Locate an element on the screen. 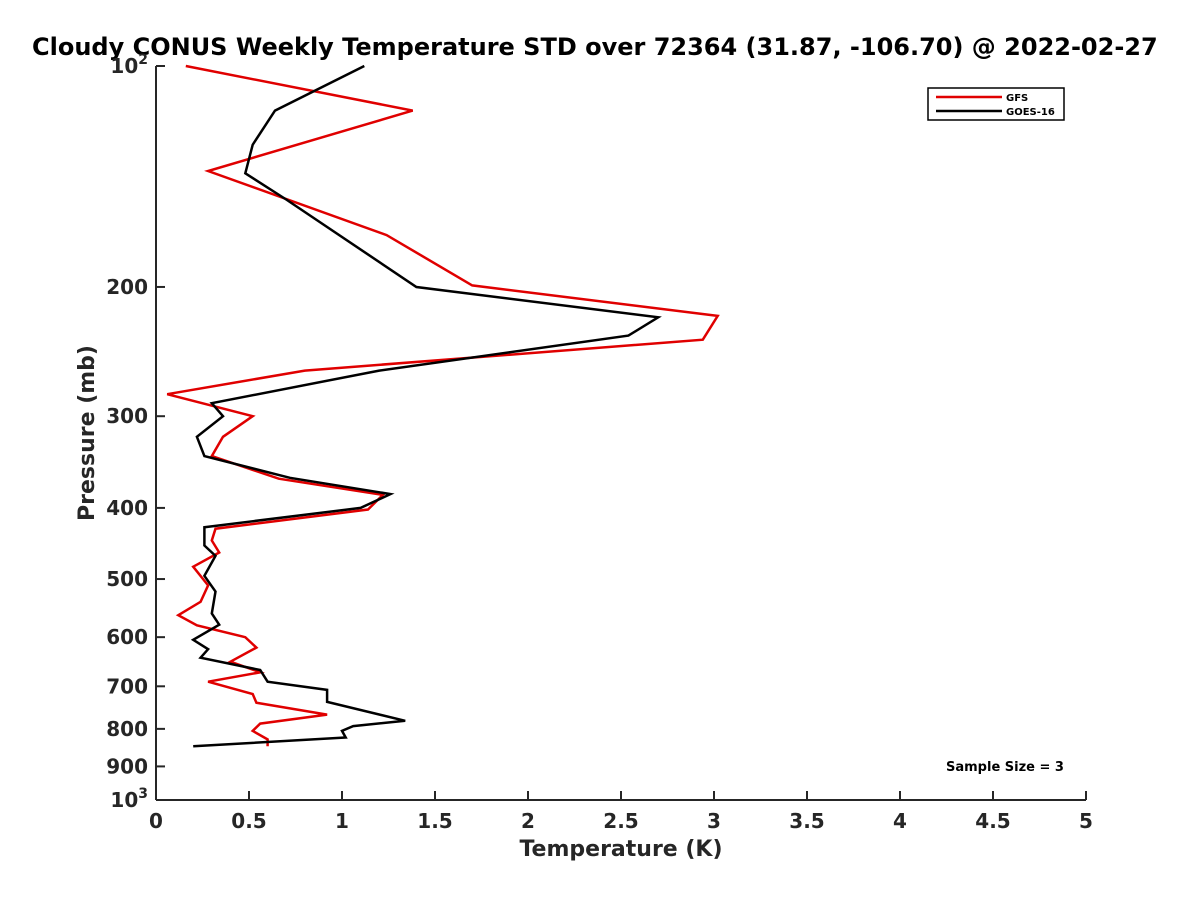 The image size is (1200, 900). y-tick-label: 300 is located at coordinates (127, 416).